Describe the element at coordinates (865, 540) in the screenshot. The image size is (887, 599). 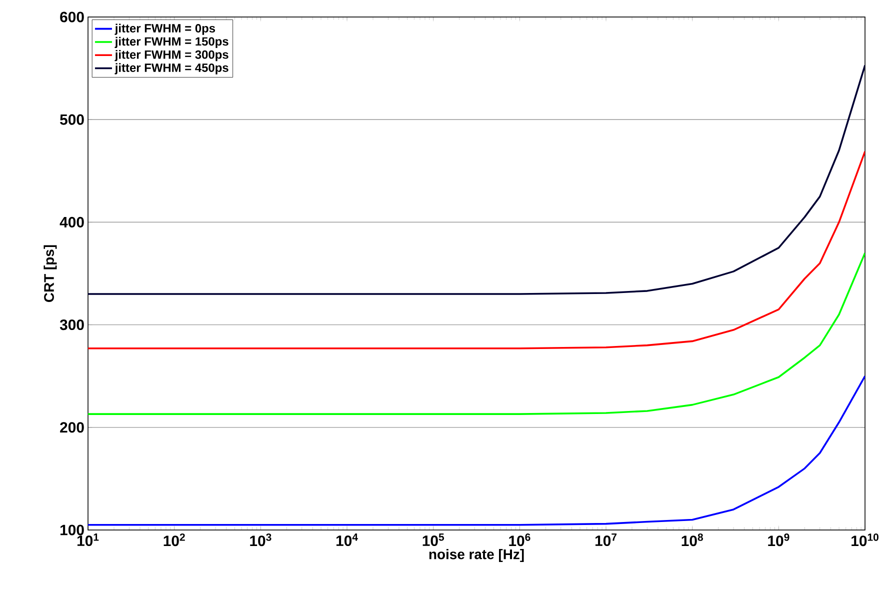
I see `x-tick-label: 10$^{10}$` at that location.